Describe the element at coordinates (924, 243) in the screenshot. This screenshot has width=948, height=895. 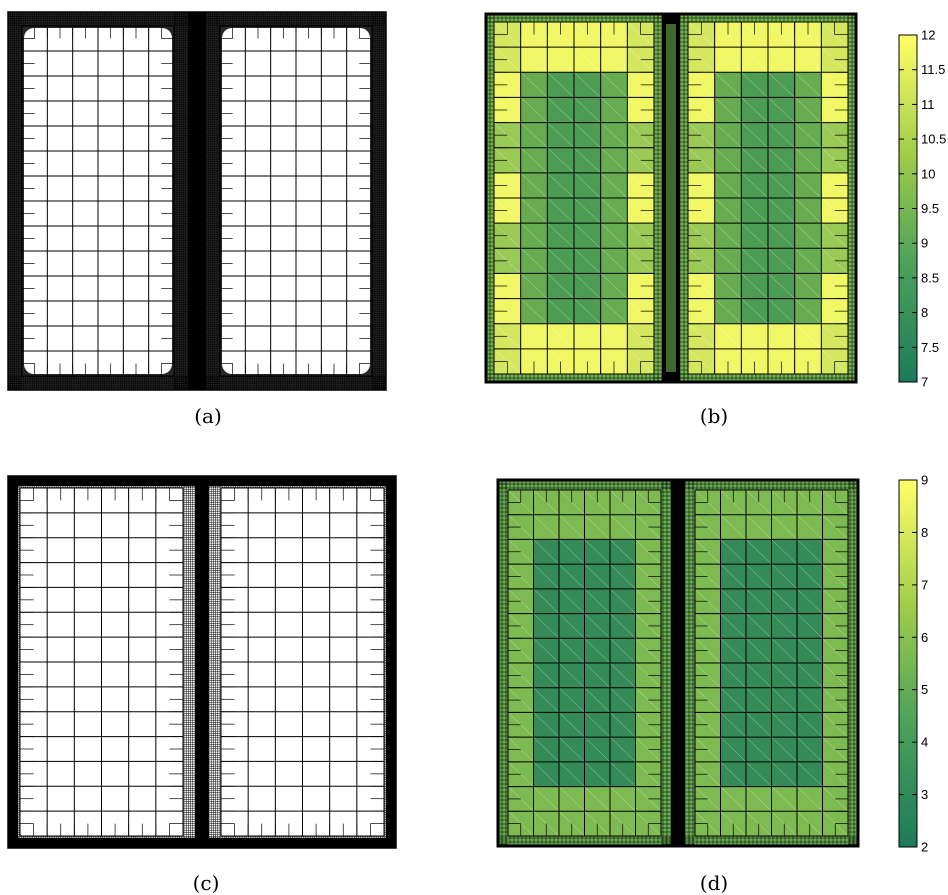
I see `colorbar-b-tick-label: 9` at that location.